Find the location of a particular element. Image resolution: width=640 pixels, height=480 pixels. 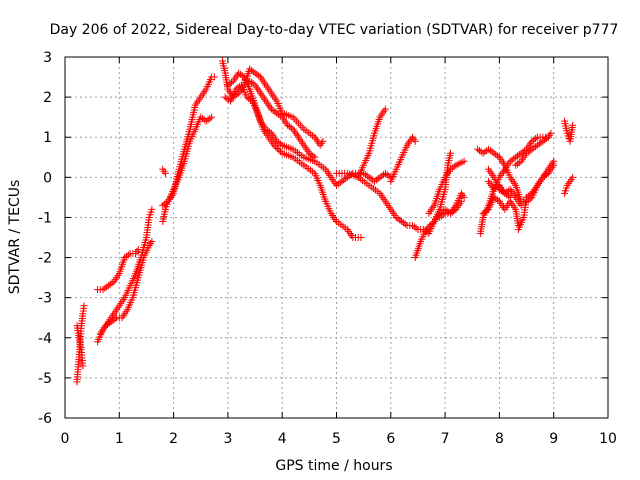

x-axis-label: GPS time / hours is located at coordinates (333, 466).